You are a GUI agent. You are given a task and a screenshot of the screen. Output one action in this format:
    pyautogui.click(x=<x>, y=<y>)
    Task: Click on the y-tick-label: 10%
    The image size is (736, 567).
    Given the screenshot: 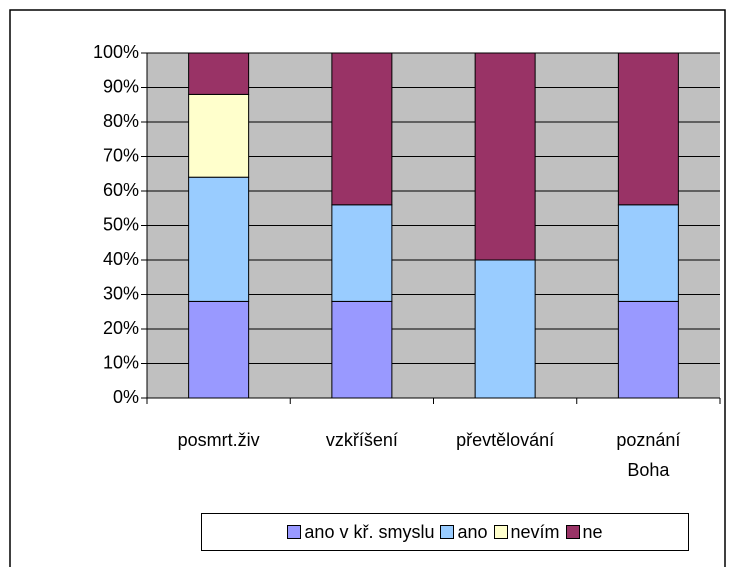 What is the action you would take?
    pyautogui.click(x=121, y=362)
    